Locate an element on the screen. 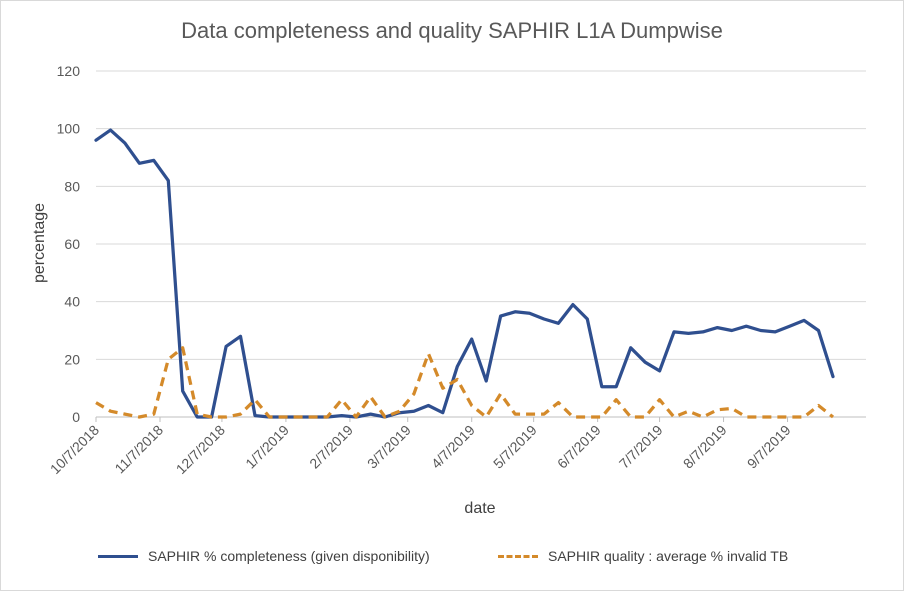  x-tick-label: 5/7/2019 is located at coordinates (515, 447).